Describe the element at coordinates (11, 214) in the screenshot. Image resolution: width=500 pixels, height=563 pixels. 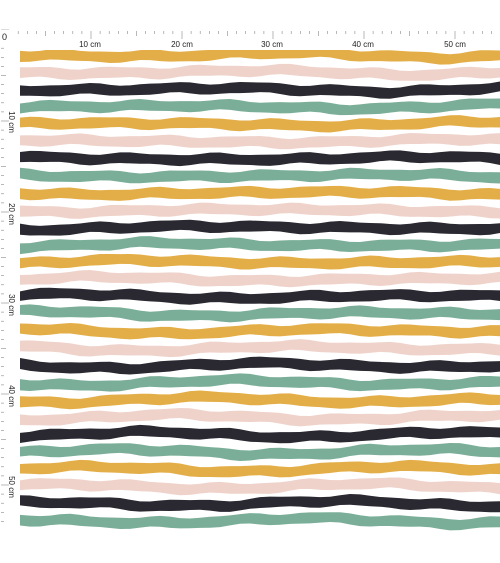
I see `left-ruler-label-20: 20 cm` at that location.